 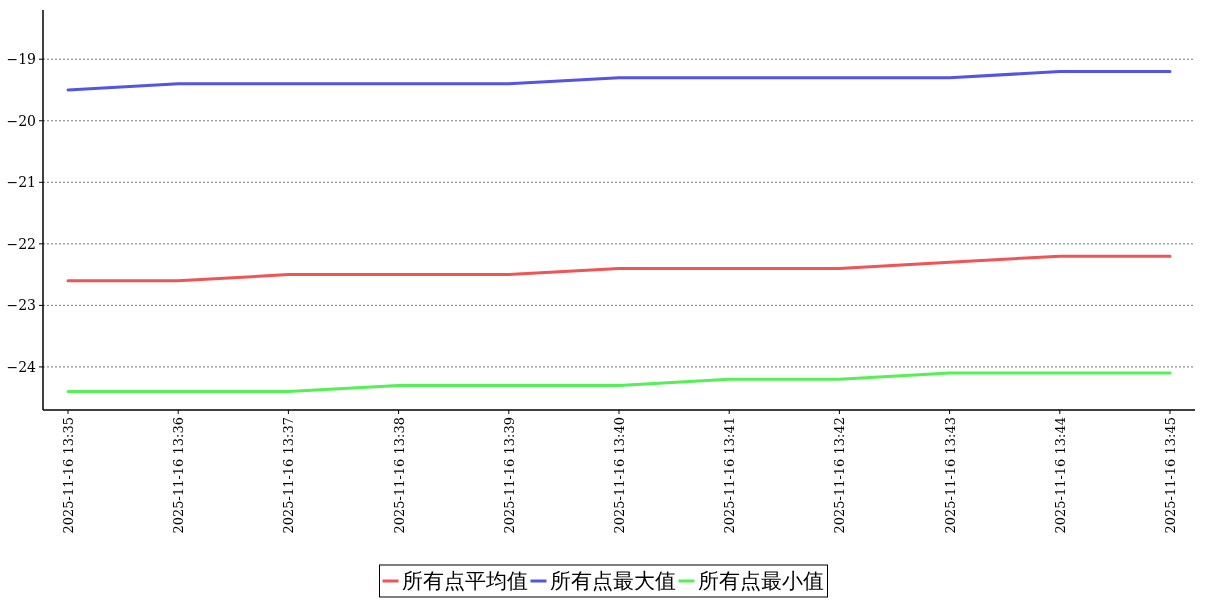 What do you see at coordinates (21, 366) in the screenshot?
I see `y-tick-label: −24` at bounding box center [21, 366].